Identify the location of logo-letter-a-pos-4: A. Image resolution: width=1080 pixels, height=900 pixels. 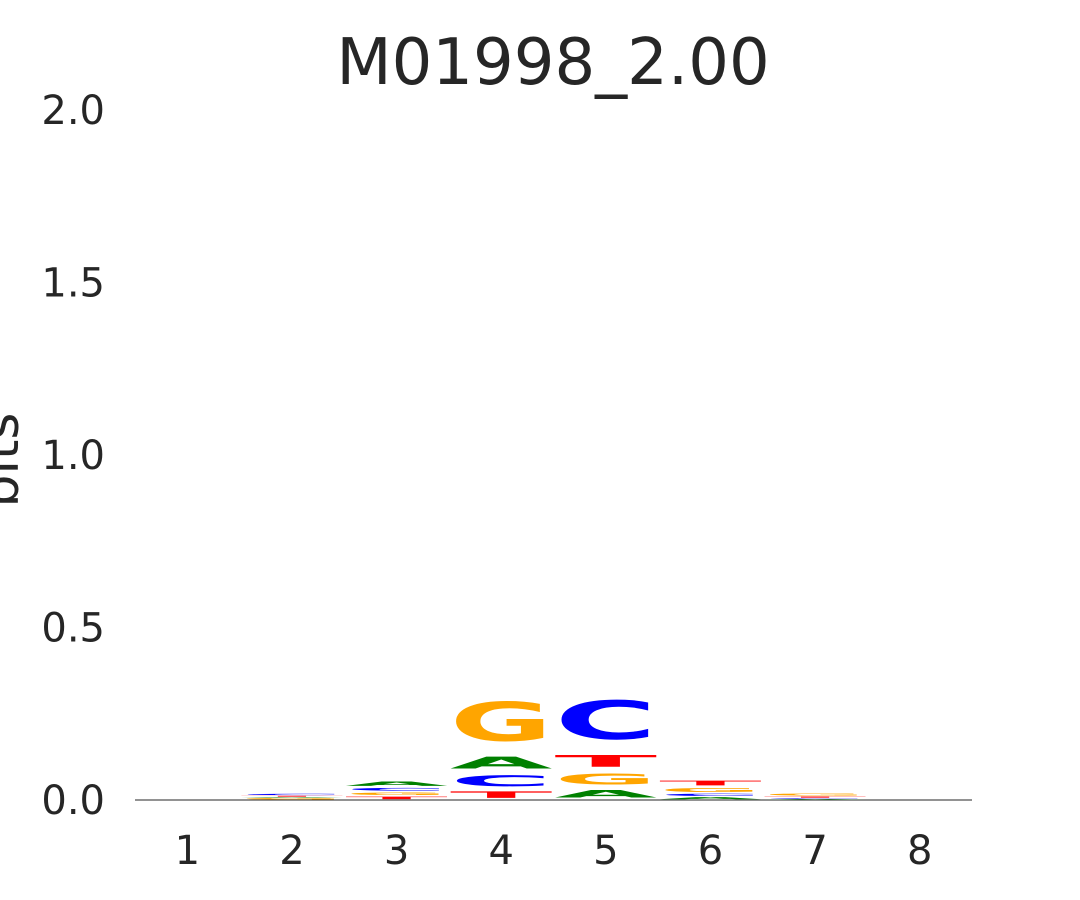
(501, 763).